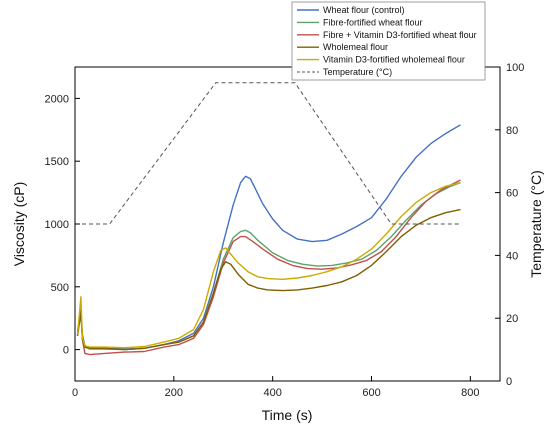  I want to click on legend-label-2: Fibre-fortified wheat flour, so click(373, 22).